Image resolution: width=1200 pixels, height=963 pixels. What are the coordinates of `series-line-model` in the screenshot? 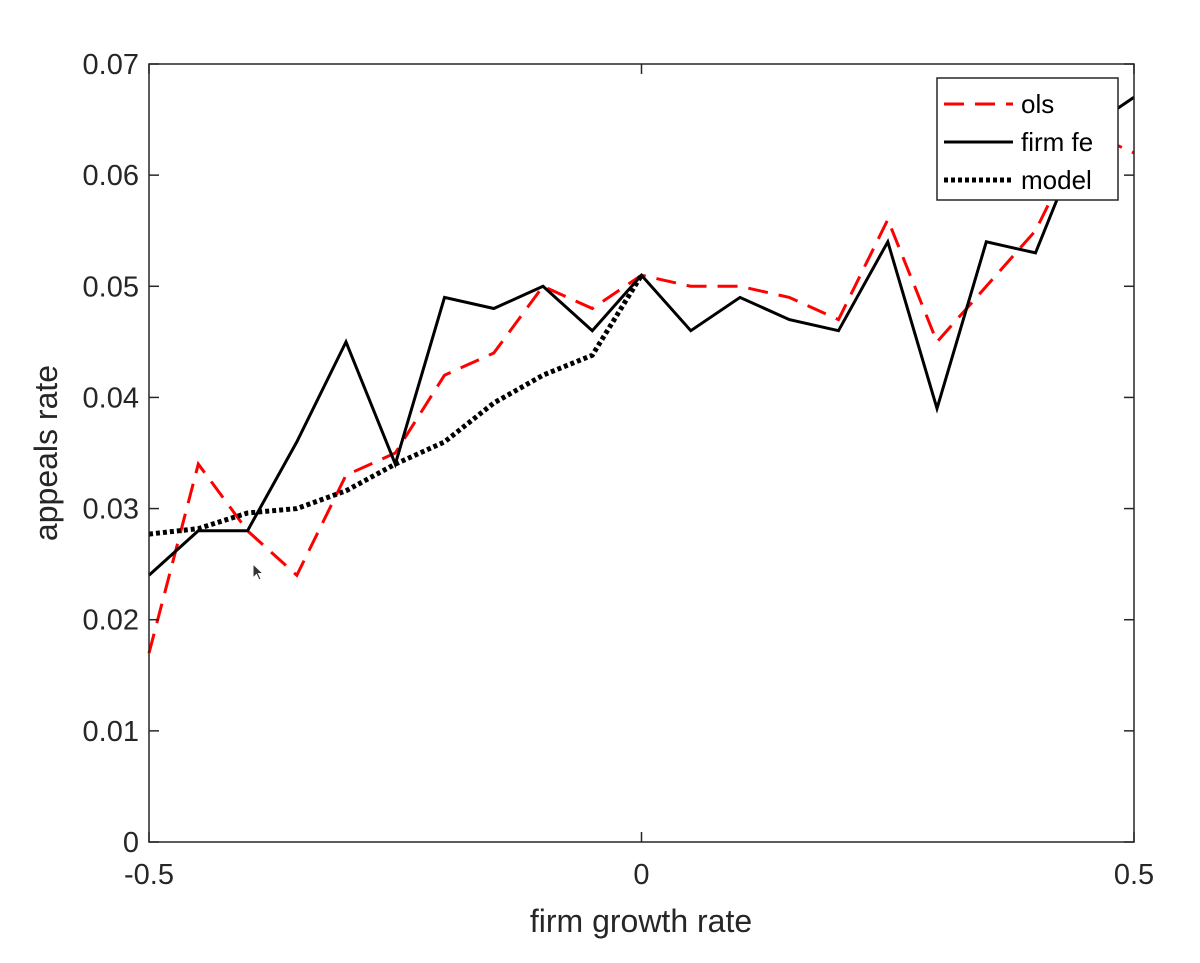 It's located at (396, 405).